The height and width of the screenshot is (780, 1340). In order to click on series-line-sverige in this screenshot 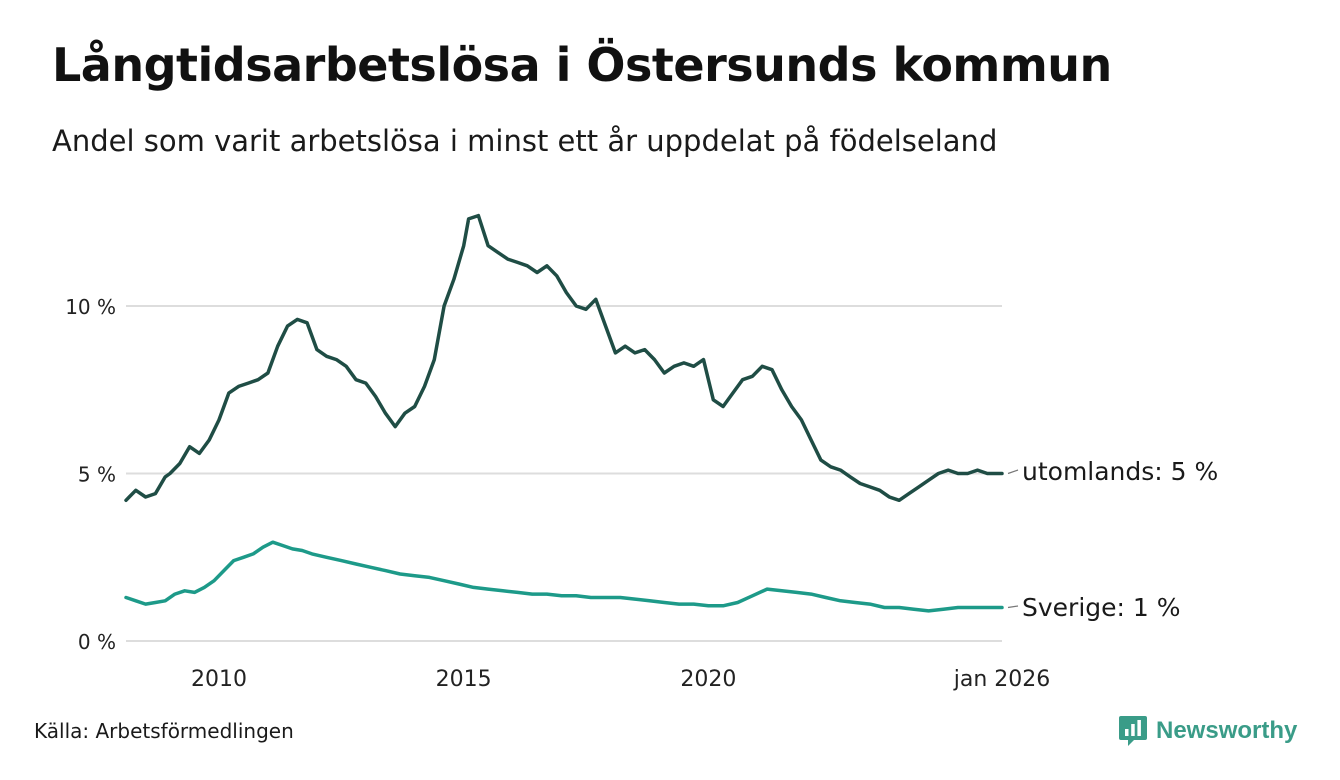, I will do `click(564, 576)`.